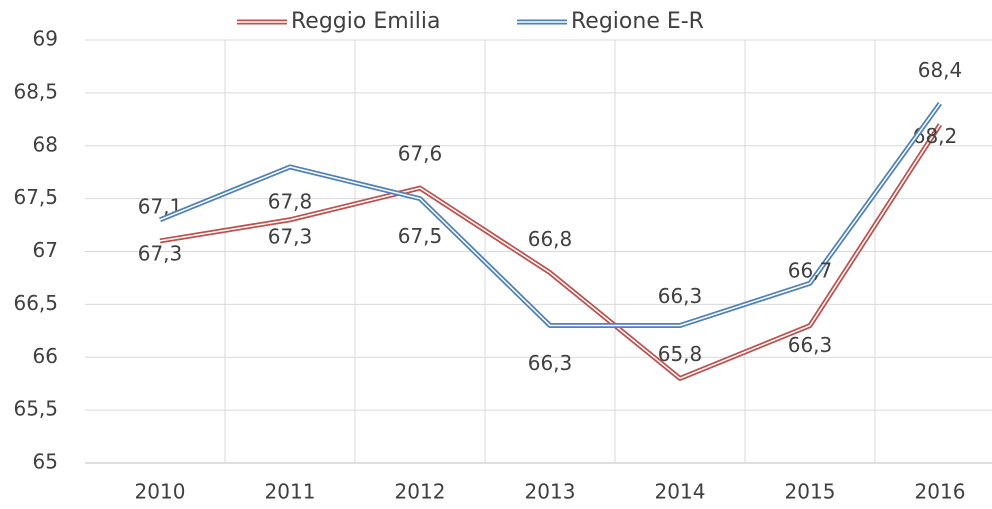 This screenshot has height=509, width=992. Describe the element at coordinates (940, 70) in the screenshot. I see `data-label: 68,4` at that location.